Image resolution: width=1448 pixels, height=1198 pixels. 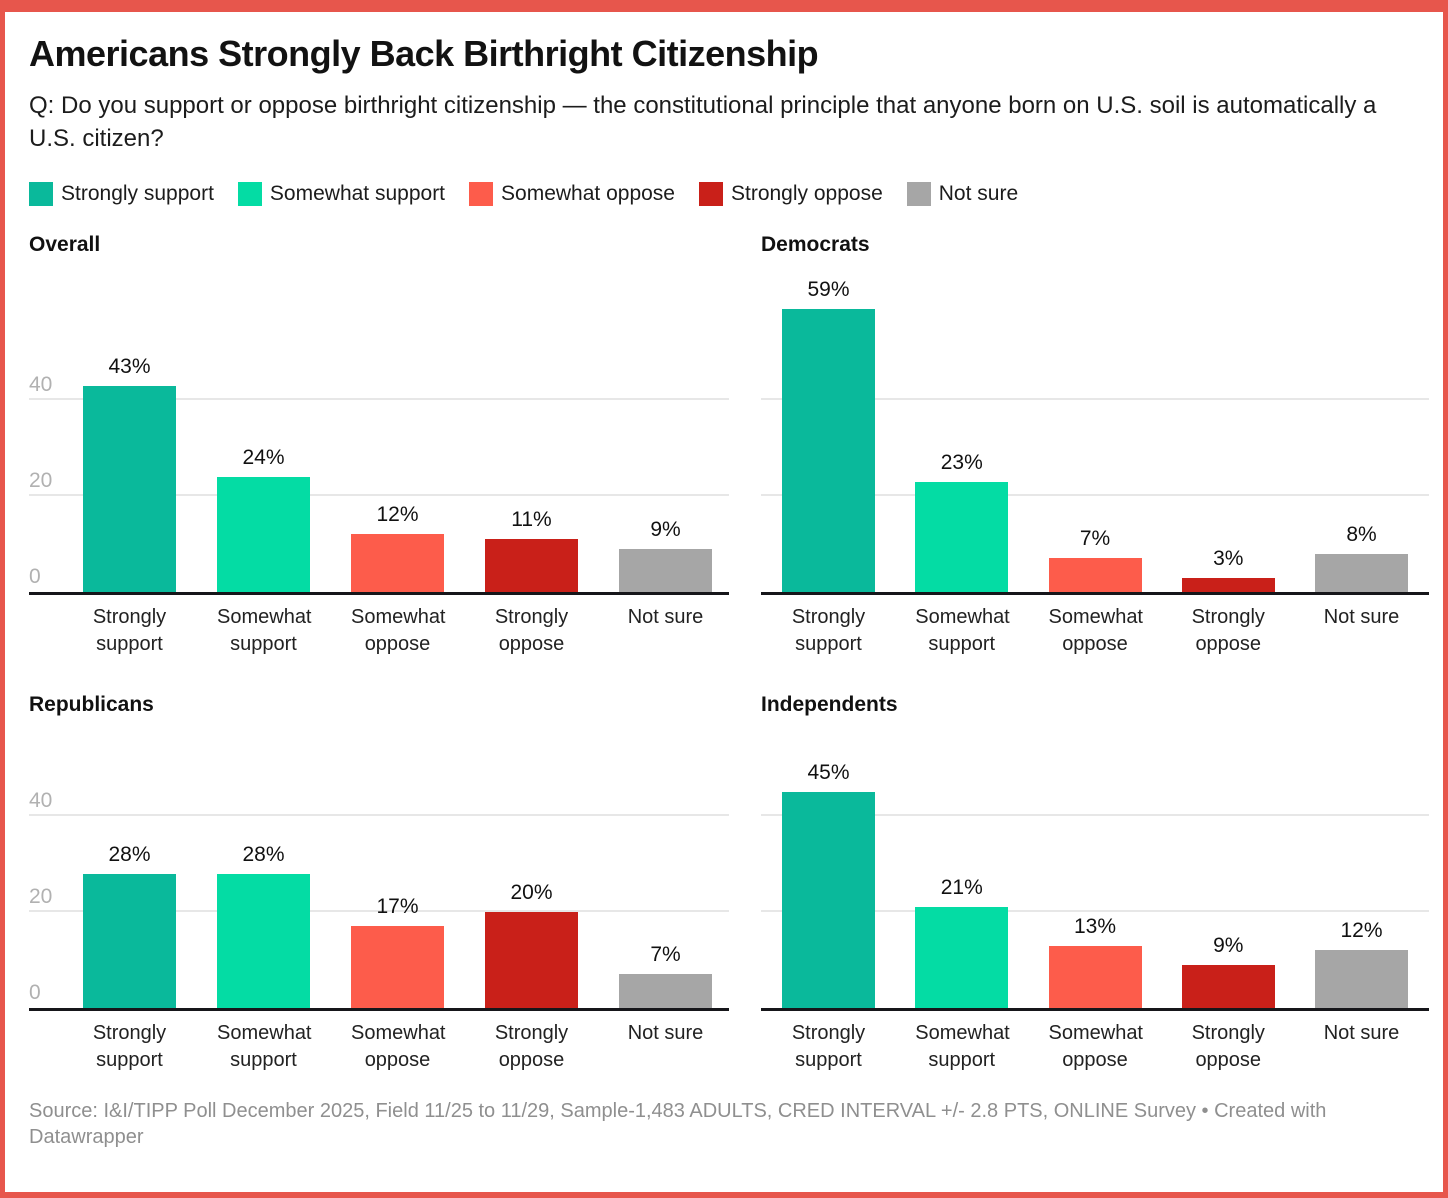 I want to click on bar-value-label: 17%, so click(x=397, y=907).